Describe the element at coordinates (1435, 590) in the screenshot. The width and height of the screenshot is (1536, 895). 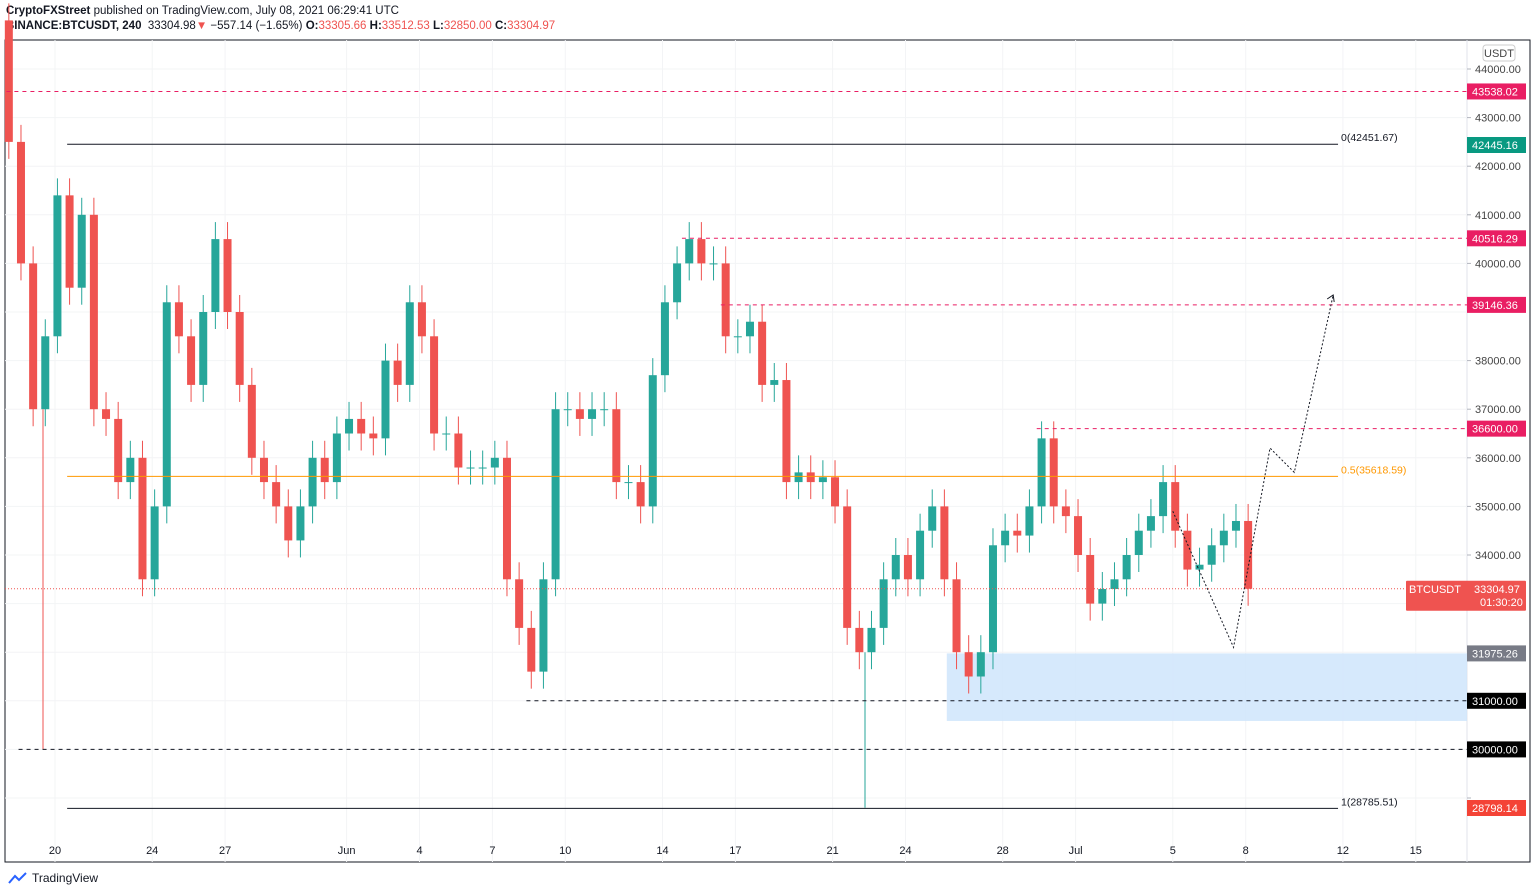
I see `current-symbol-label: BTCUSDT` at that location.